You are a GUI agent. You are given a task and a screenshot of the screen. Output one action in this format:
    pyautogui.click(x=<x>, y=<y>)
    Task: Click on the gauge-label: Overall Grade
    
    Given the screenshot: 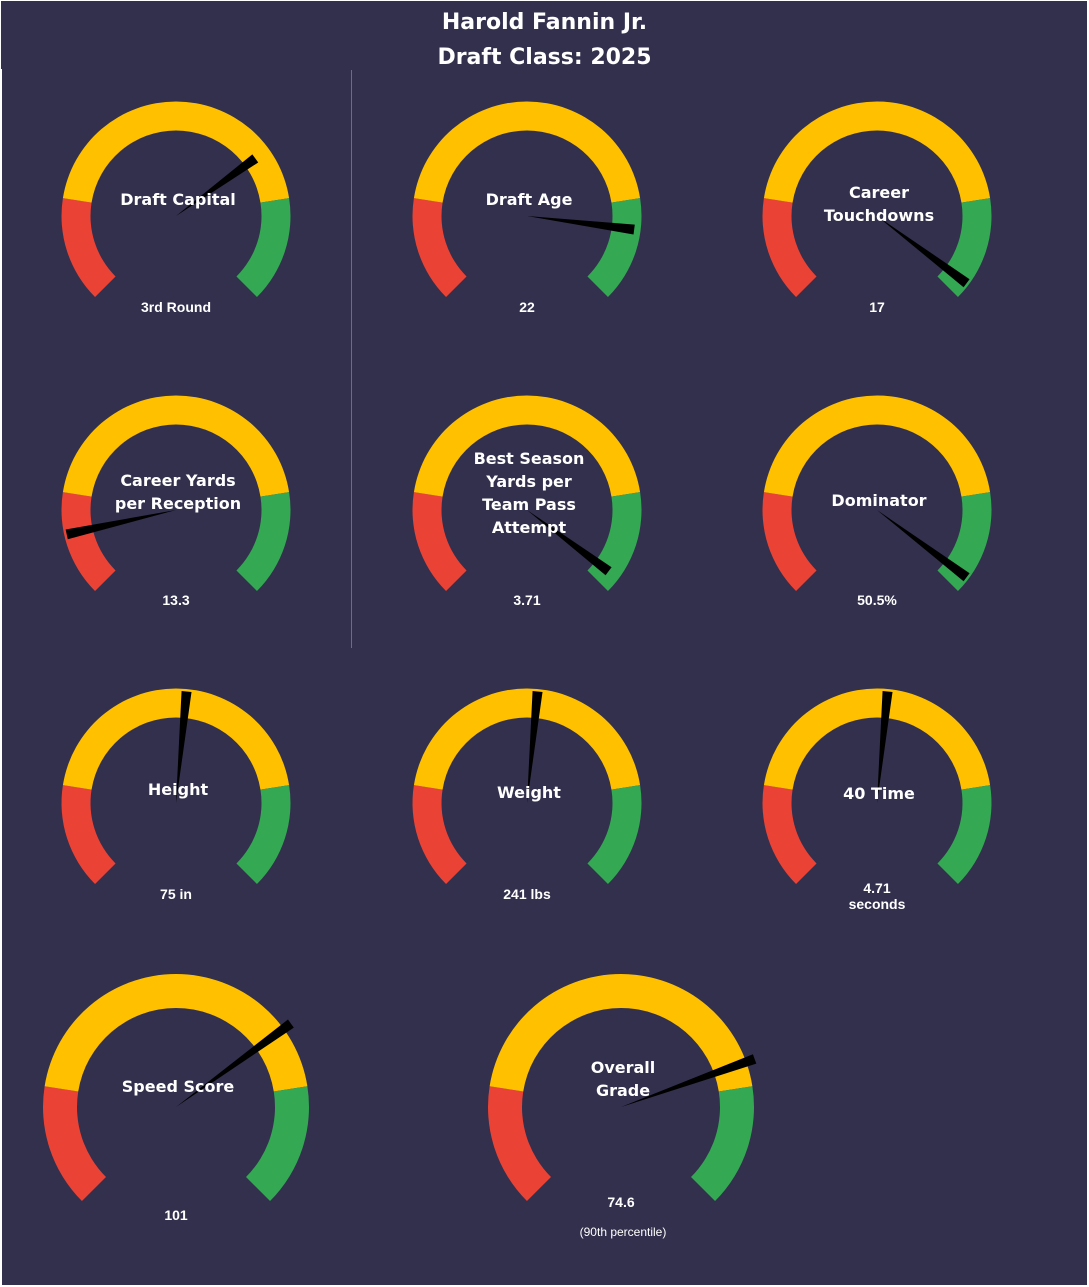 What is the action you would take?
    pyautogui.click(x=623, y=1079)
    